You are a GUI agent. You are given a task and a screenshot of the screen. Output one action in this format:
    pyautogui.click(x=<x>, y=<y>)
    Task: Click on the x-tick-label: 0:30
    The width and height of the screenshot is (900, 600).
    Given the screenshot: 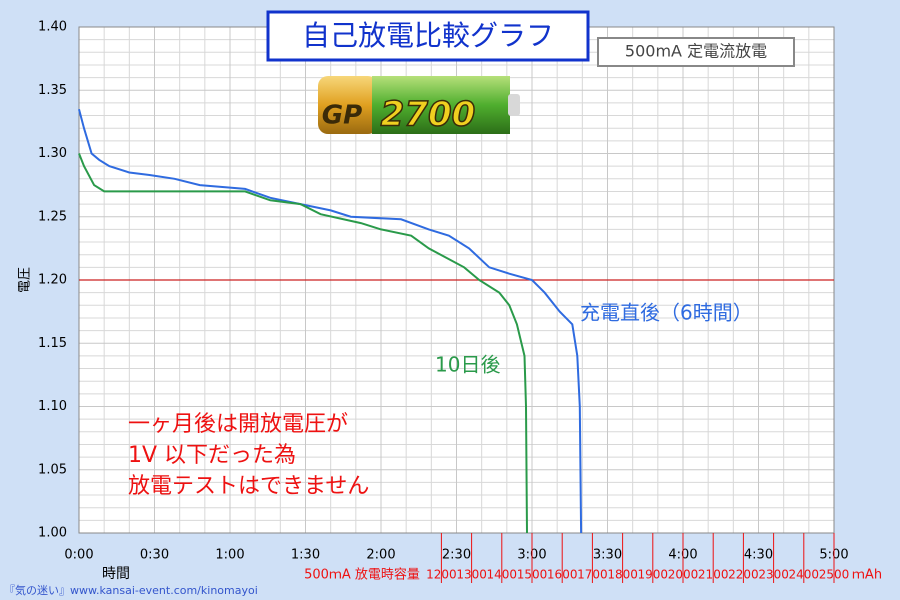 What is the action you would take?
    pyautogui.click(x=154, y=555)
    